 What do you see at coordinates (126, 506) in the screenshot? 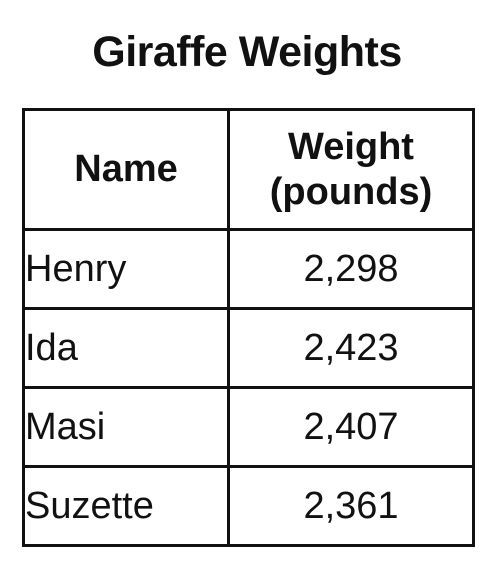
I see `name-cell: Suzette` at bounding box center [126, 506].